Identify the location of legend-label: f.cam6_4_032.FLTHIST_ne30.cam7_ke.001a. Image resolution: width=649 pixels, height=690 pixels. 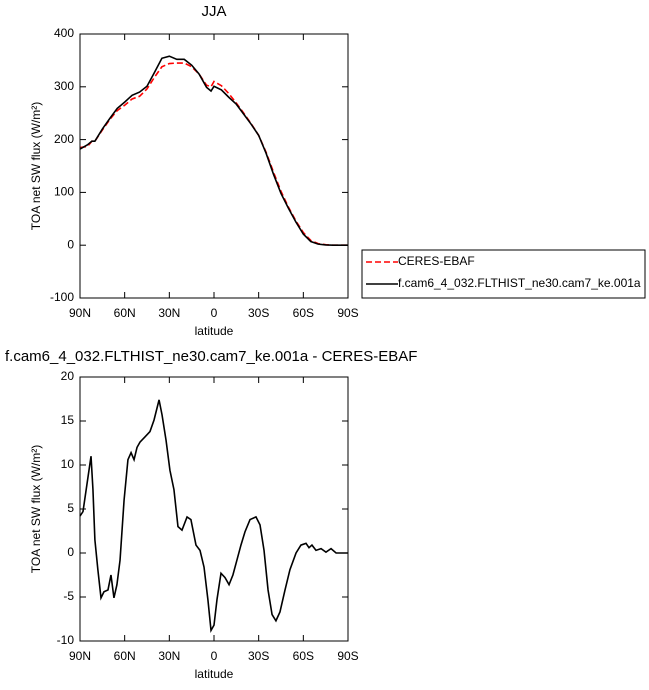
(519, 283).